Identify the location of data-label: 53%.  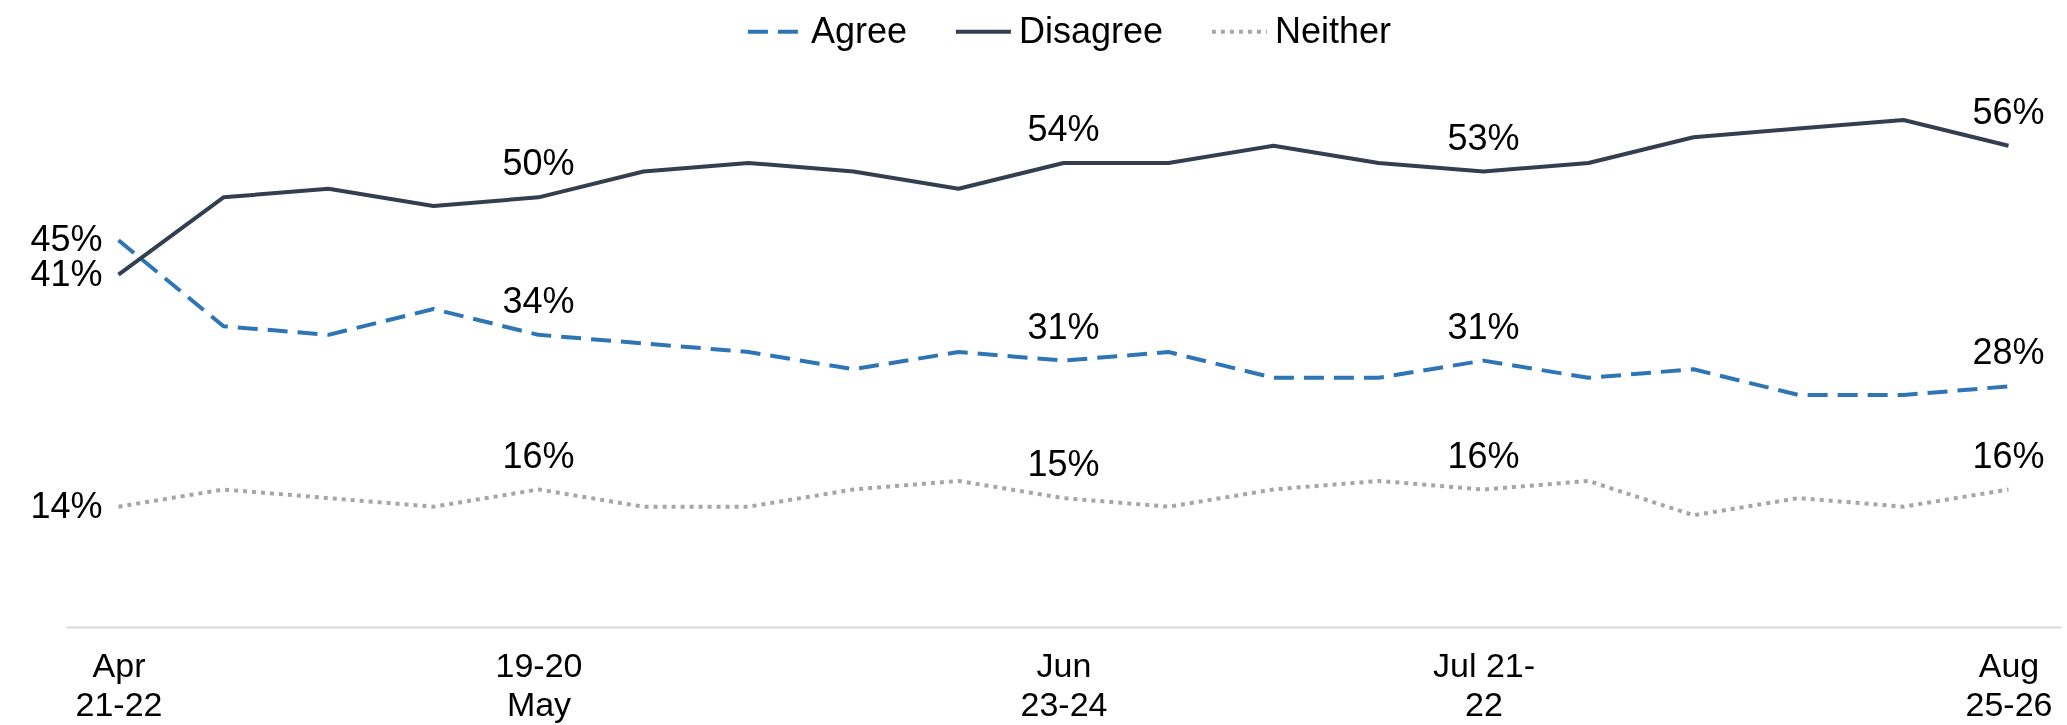
(1483, 137).